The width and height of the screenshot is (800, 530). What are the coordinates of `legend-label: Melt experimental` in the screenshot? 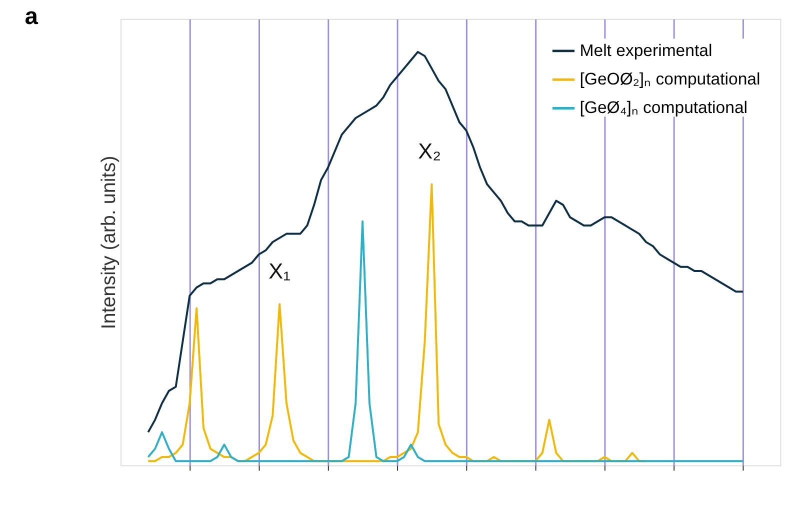 It's located at (646, 50).